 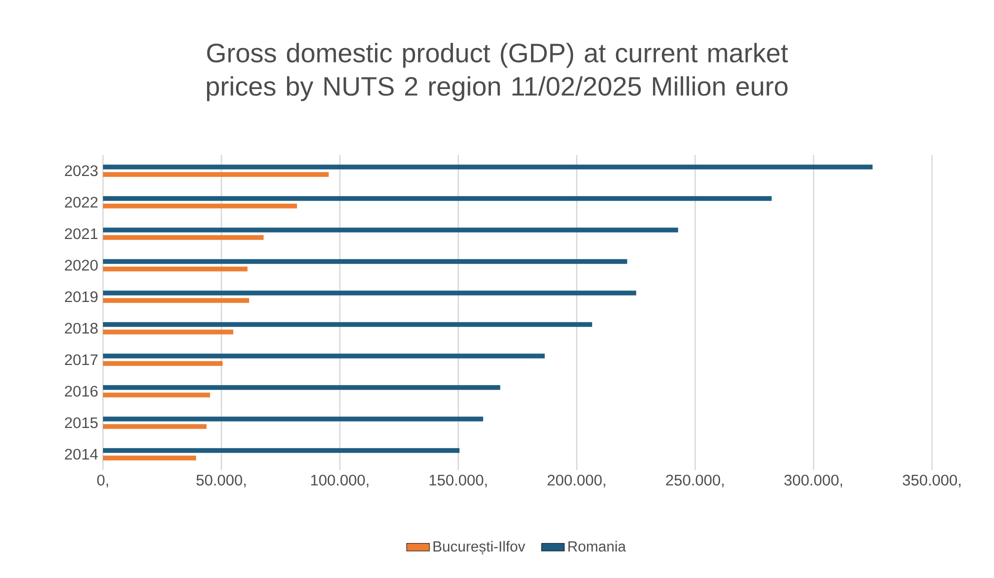 What do you see at coordinates (458, 481) in the screenshot?
I see `x-tick-label: 150.000,` at bounding box center [458, 481].